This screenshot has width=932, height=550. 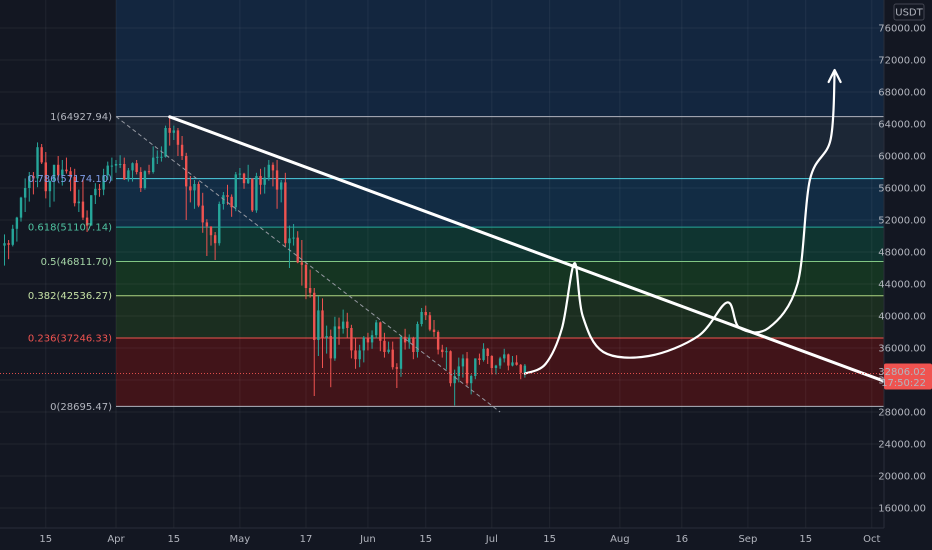 I want to click on price-tick-label: 16000.00, so click(x=902, y=509).